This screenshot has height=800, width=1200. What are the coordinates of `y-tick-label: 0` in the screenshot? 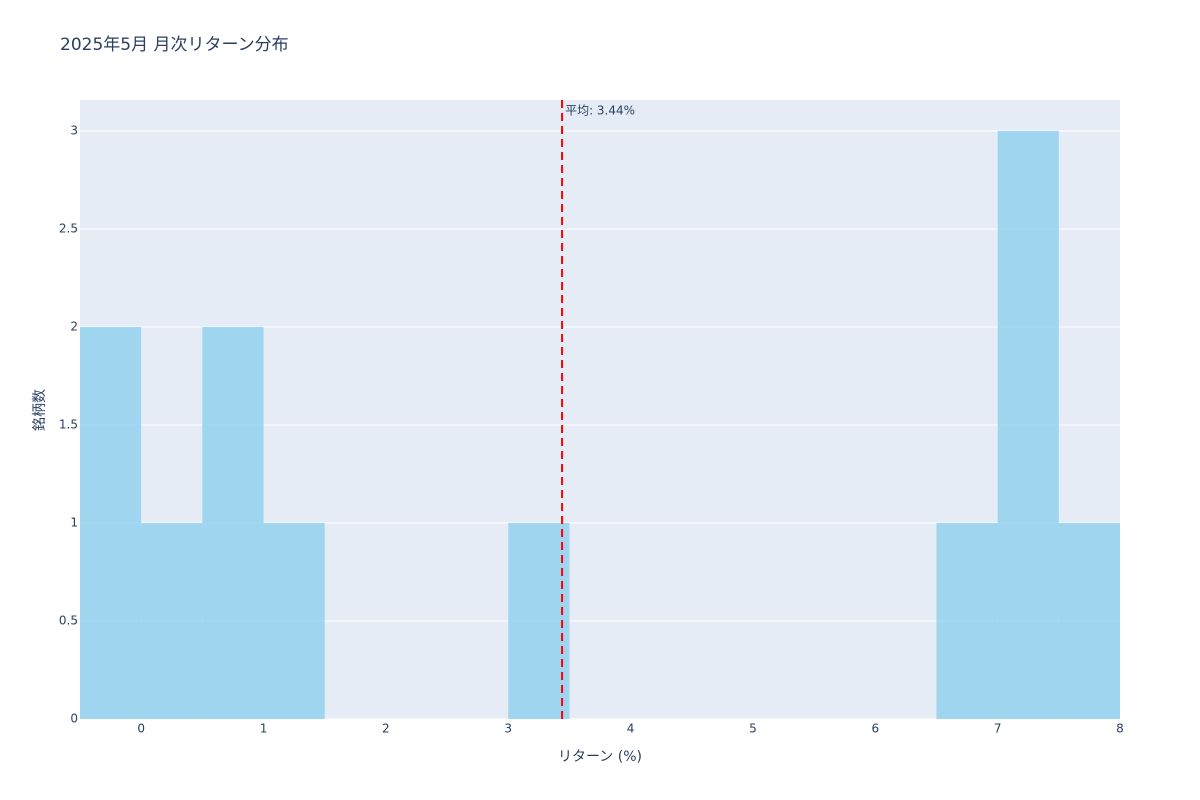 It's located at (74, 719).